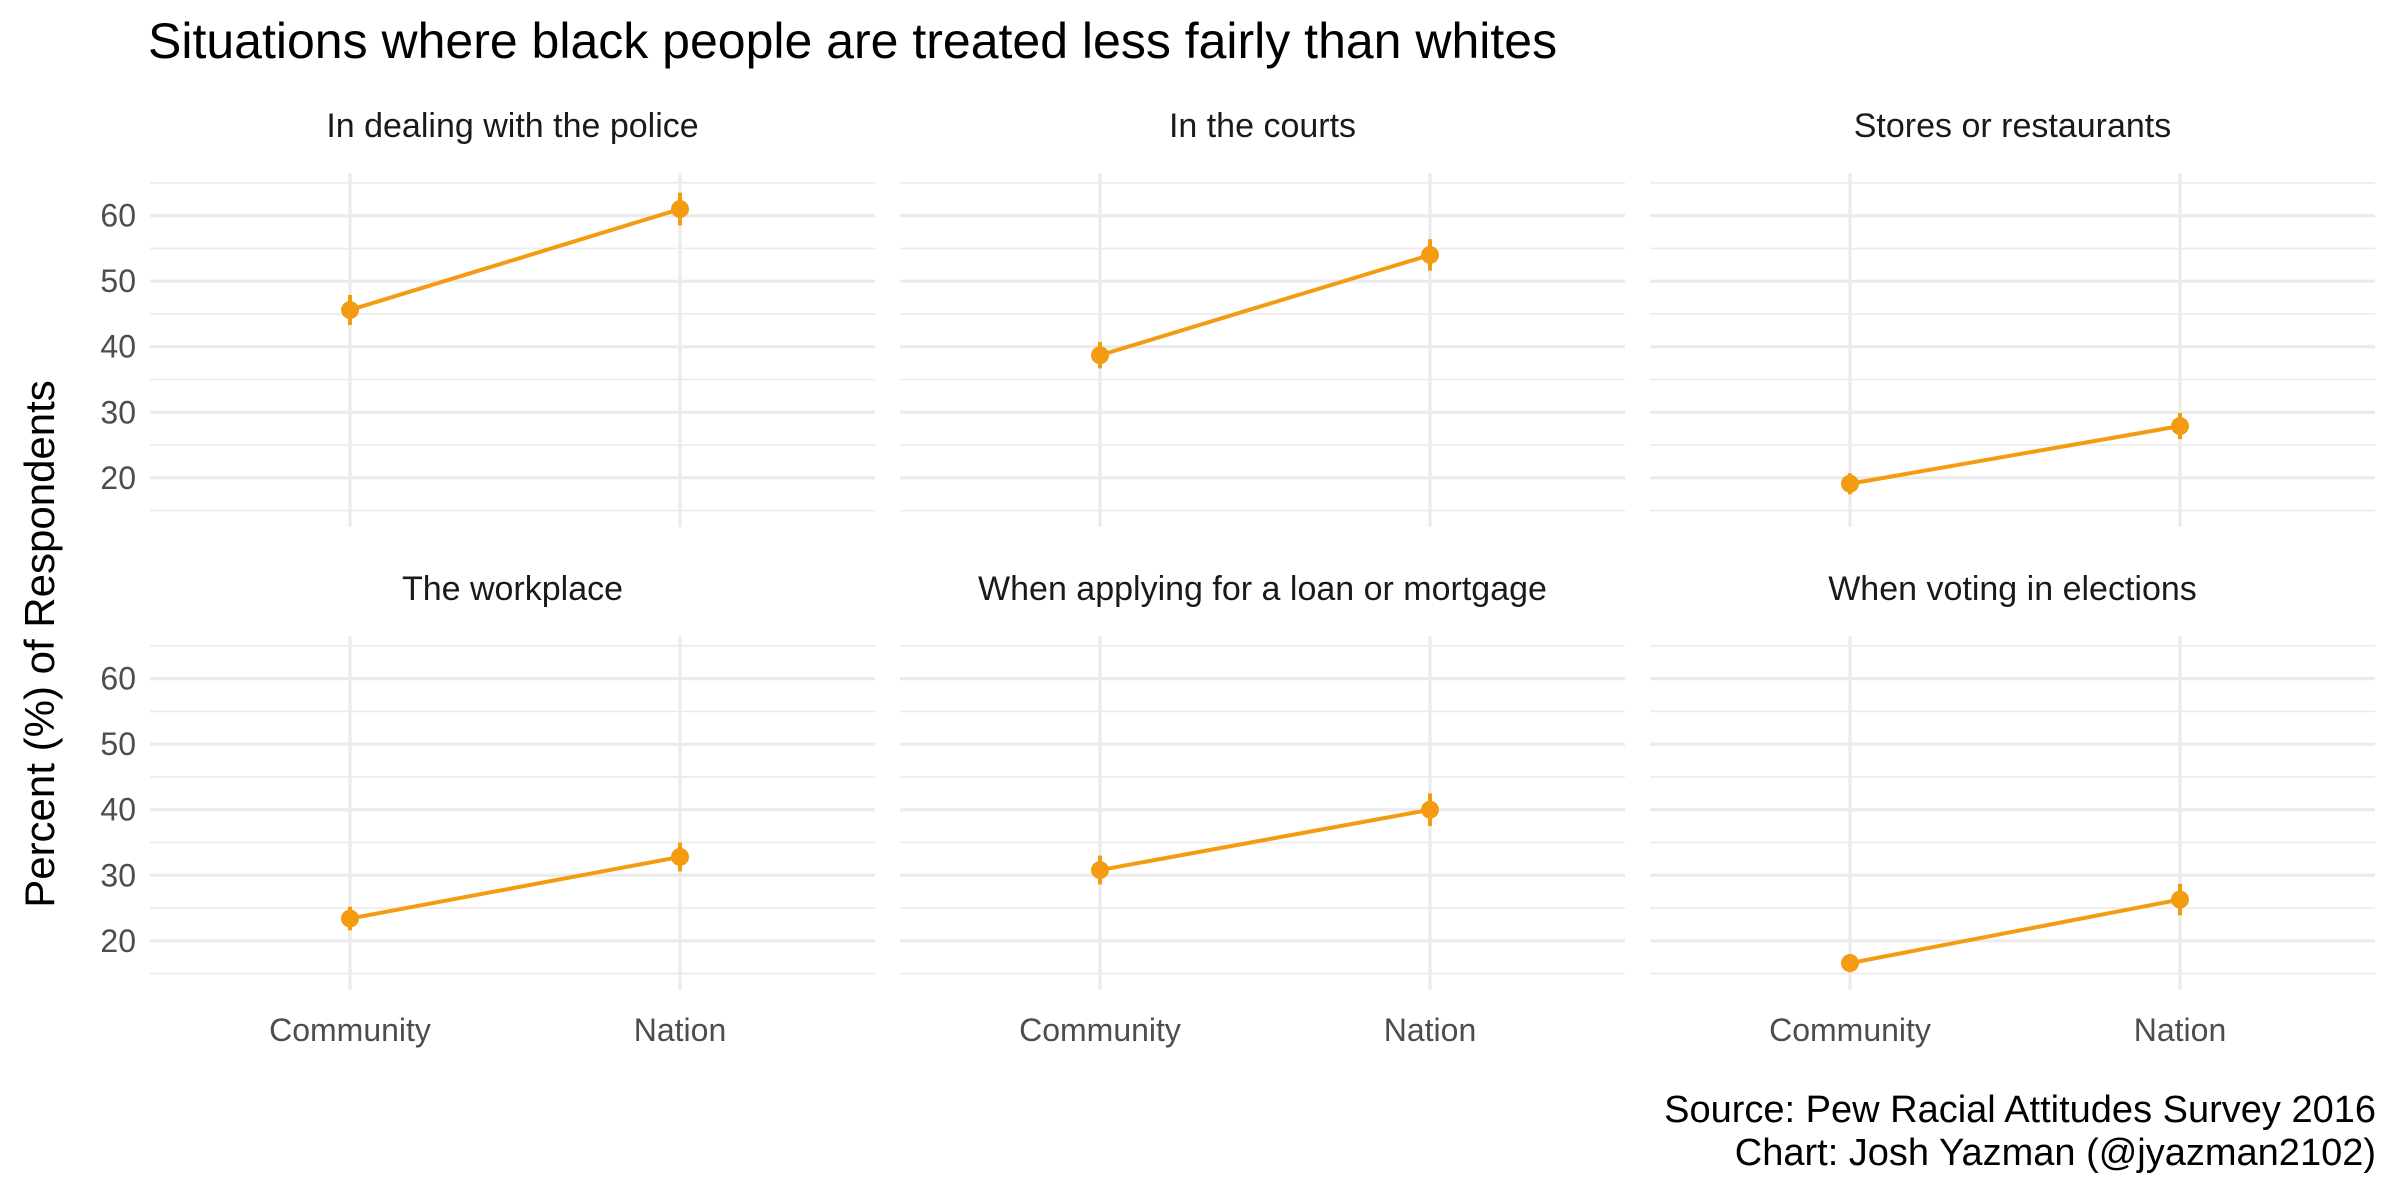 The height and width of the screenshot is (1200, 2400). What do you see at coordinates (512, 589) in the screenshot?
I see `facet-strip-label: The workplace` at bounding box center [512, 589].